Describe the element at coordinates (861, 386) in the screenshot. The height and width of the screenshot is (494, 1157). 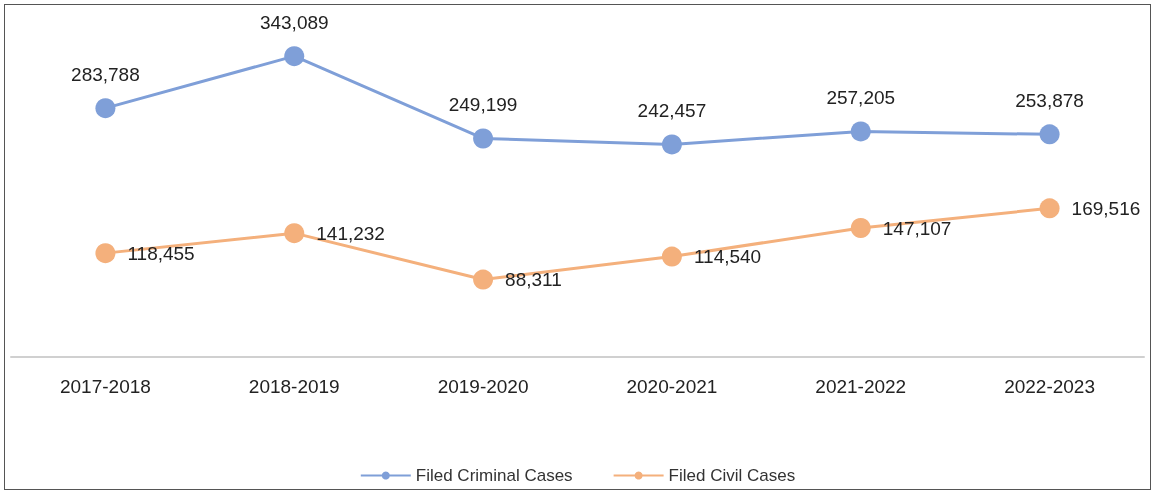
I see `x-tick-label: 2021-2022` at that location.